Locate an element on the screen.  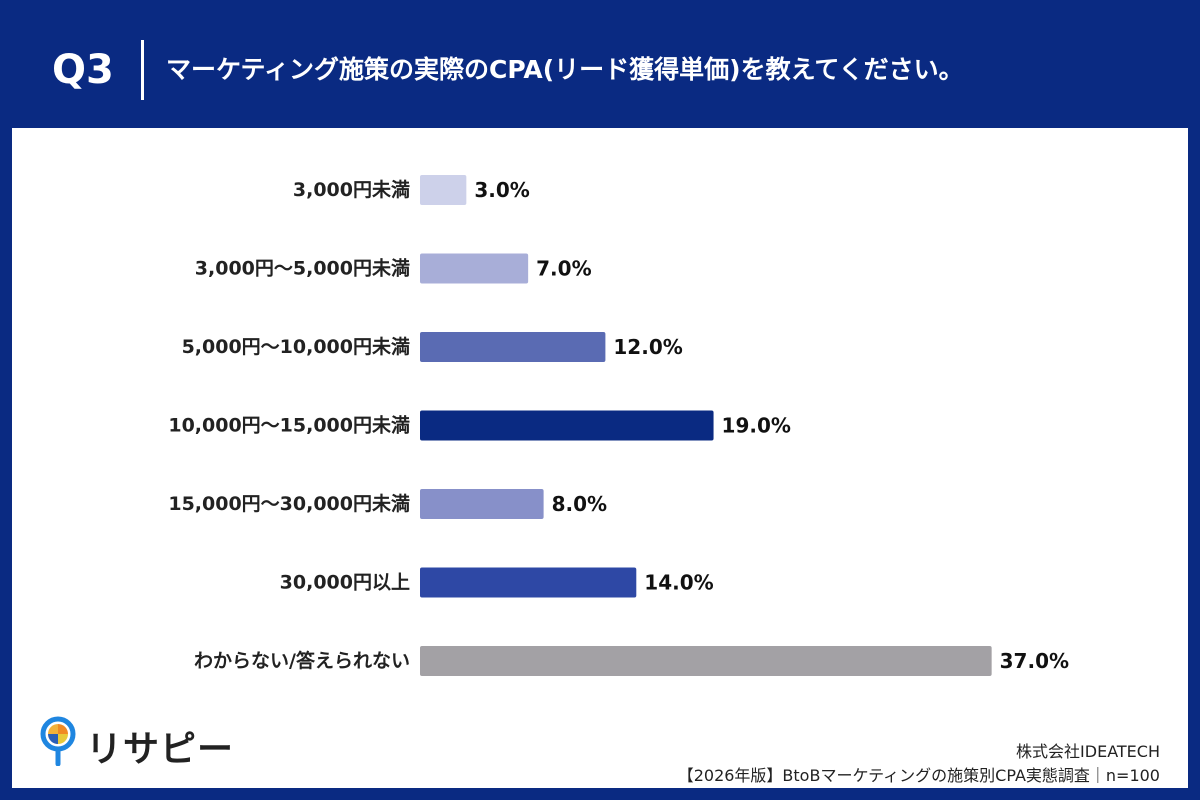
category-label: 5,000円〜10,000円未満 is located at coordinates (296, 346).